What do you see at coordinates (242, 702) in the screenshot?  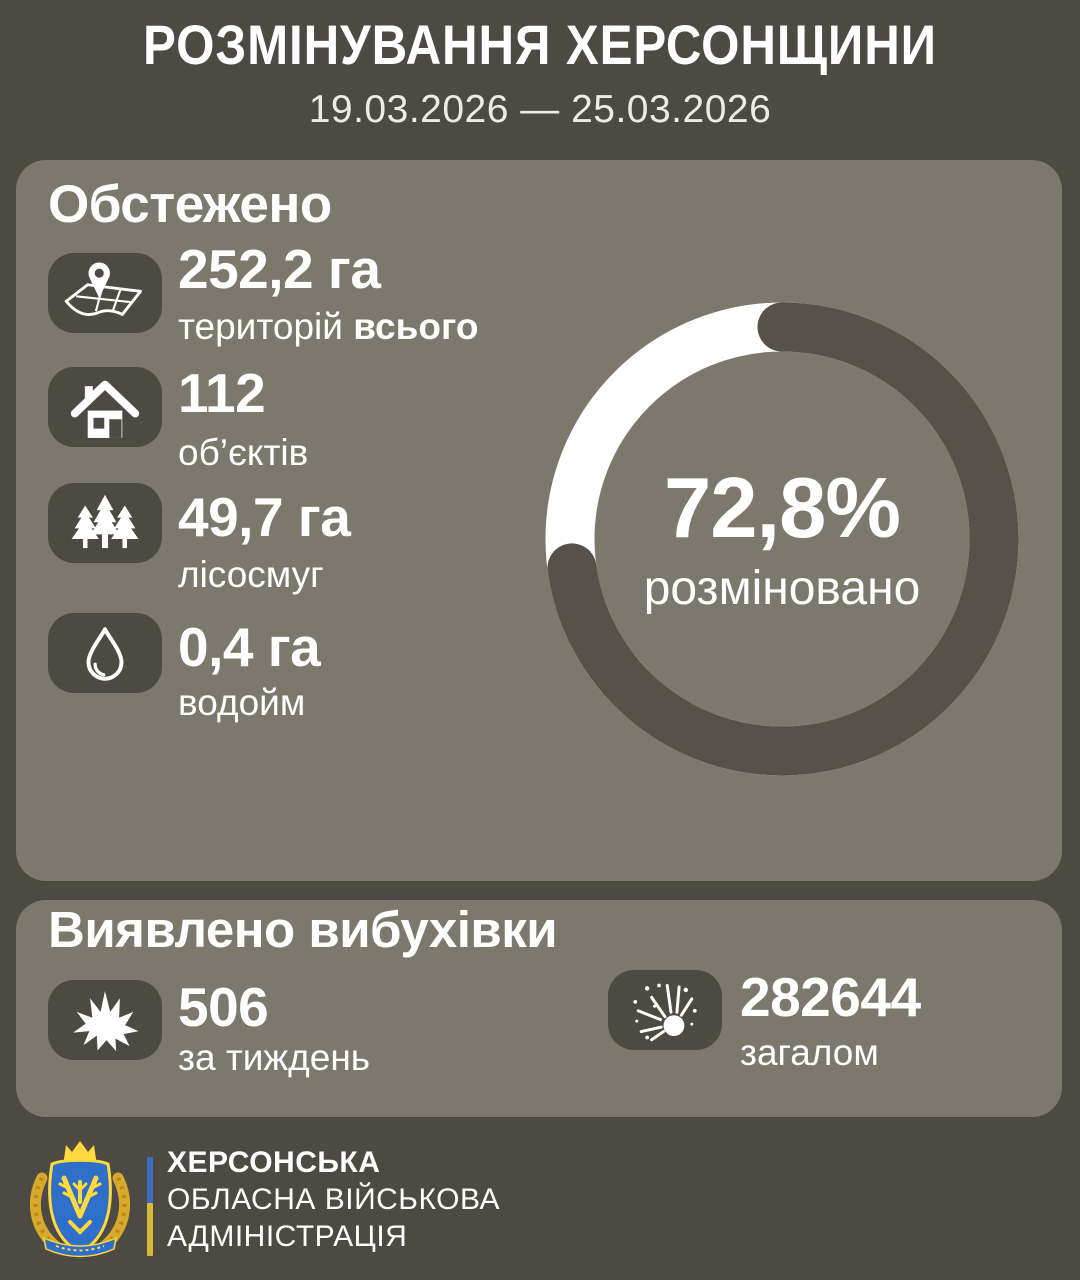 I see `water-label: водойм` at bounding box center [242, 702].